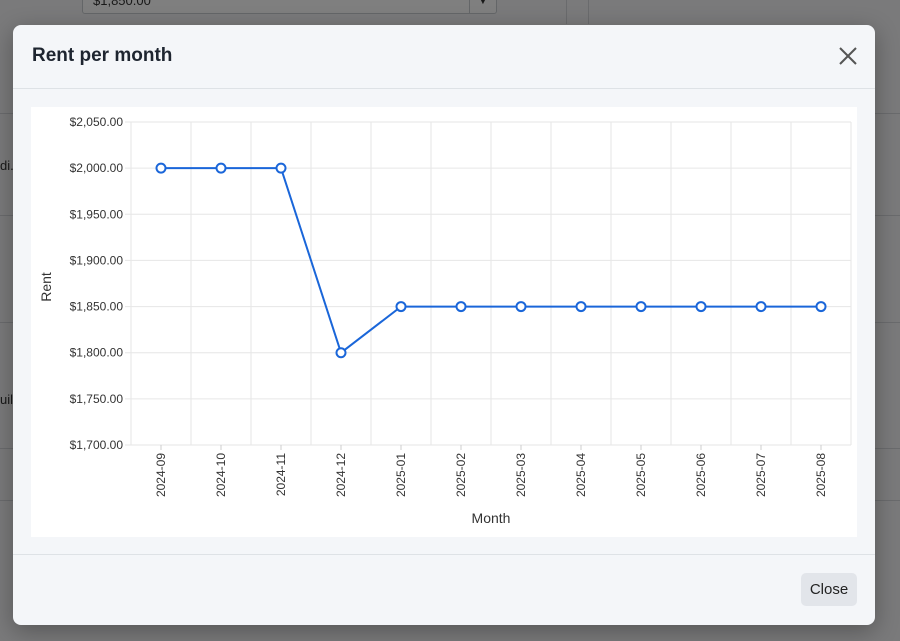 This screenshot has width=900, height=641. I want to click on x-tick-label: 2024-11, so click(281, 474).